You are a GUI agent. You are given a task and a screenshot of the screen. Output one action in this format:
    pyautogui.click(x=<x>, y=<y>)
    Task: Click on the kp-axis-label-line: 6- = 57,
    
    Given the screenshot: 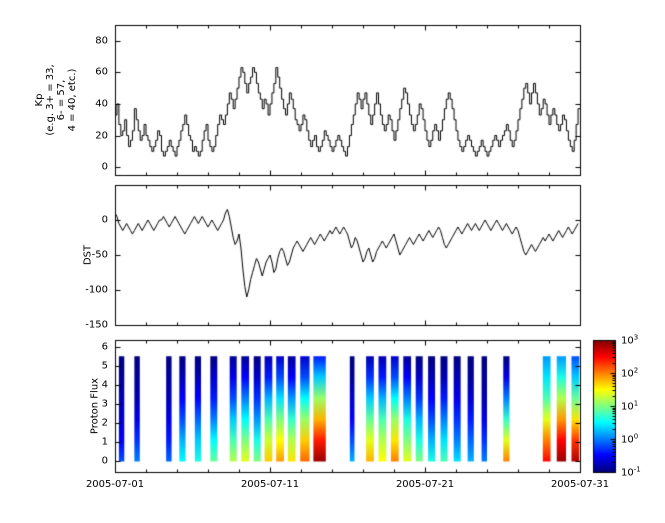 What is the action you would take?
    pyautogui.click(x=61, y=100)
    